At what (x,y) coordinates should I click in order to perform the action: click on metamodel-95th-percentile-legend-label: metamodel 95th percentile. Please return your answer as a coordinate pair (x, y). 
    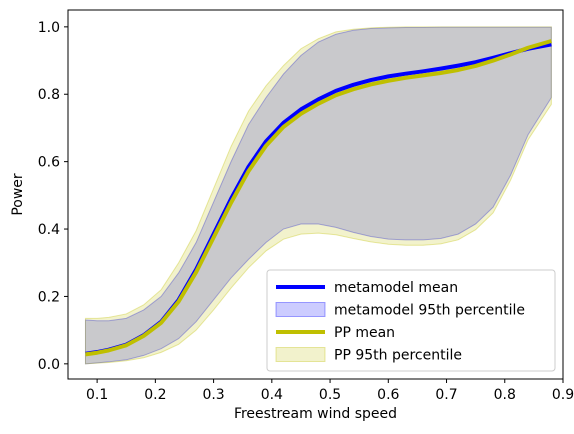
    Looking at the image, I should click on (429, 311).